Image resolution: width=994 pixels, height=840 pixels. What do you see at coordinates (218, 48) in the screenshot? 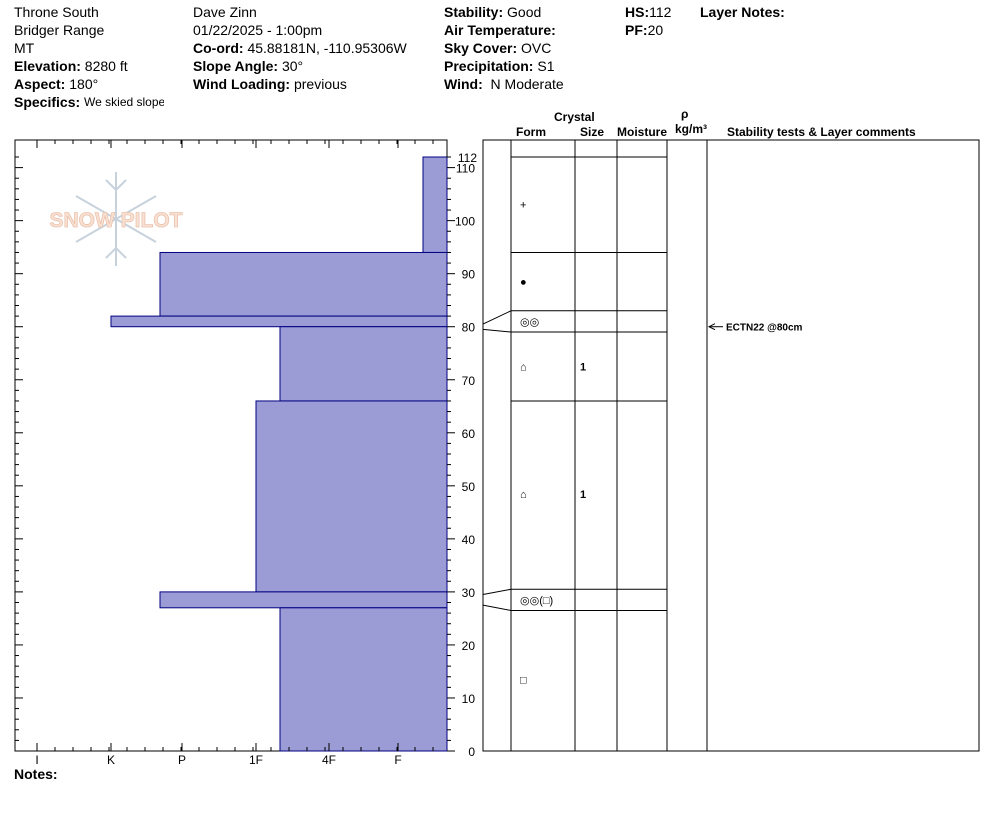
I see `coord-label: Co-ord:` at bounding box center [218, 48].